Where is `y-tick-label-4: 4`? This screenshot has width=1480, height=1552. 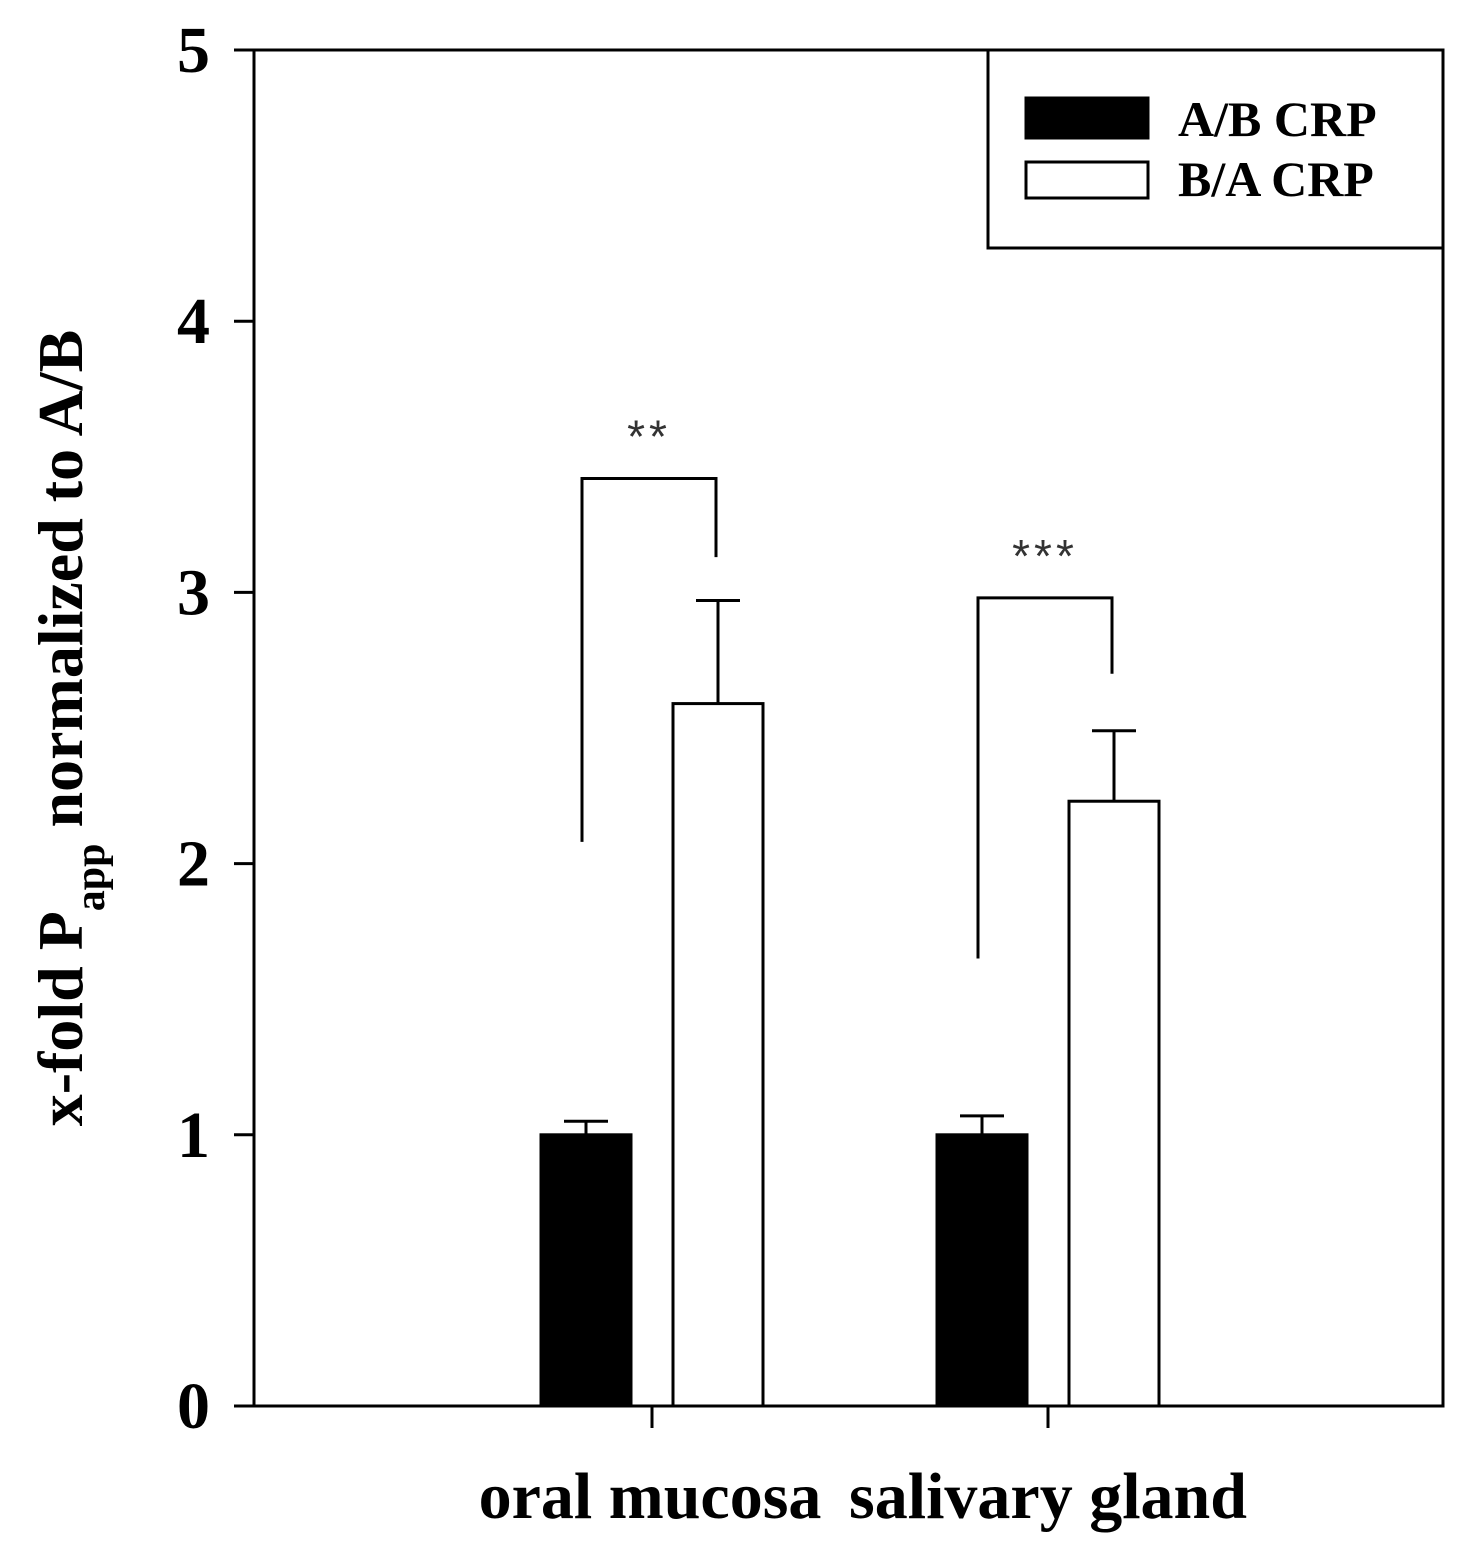
y-tick-label-4: 4 is located at coordinates (193, 321).